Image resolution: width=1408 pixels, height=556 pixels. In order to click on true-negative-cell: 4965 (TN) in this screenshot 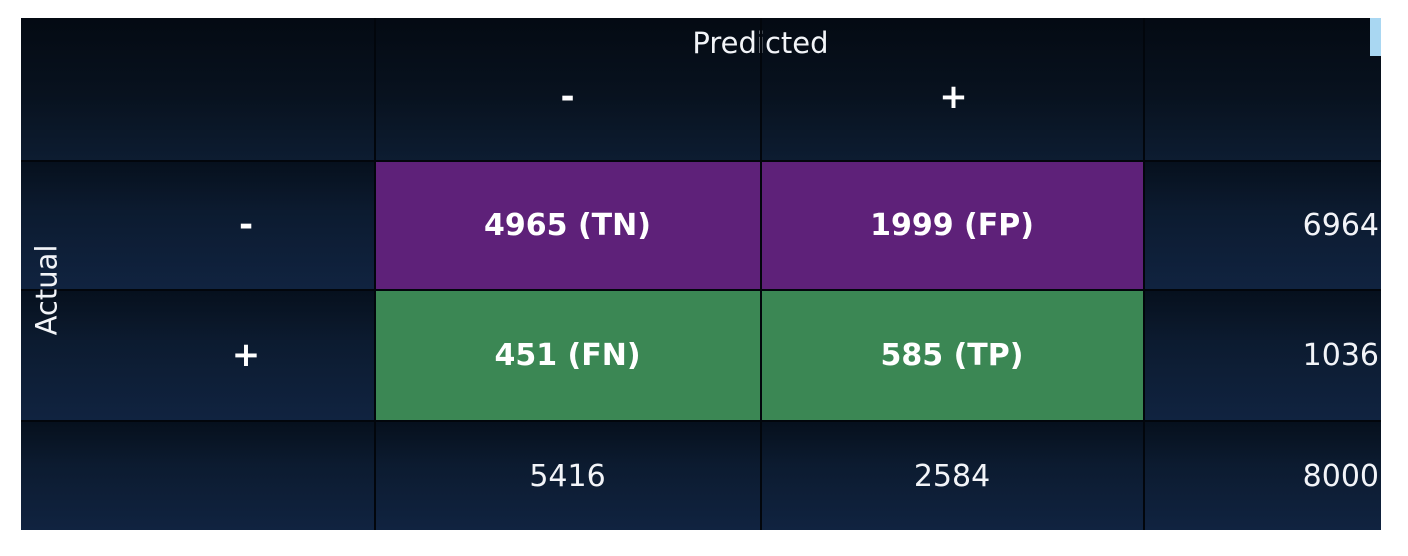, I will do `click(567, 225)`.